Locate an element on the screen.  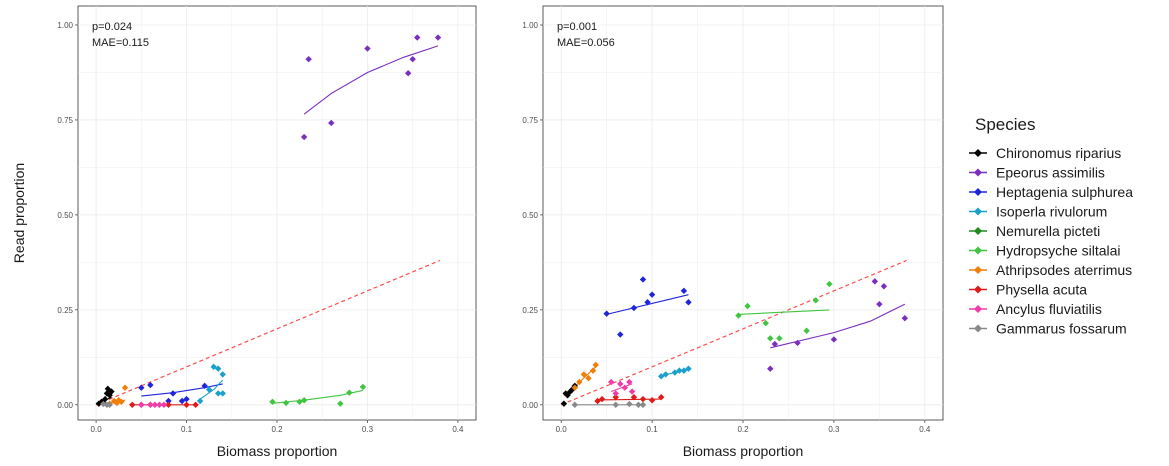
mae-annotation: MAE=0.056 is located at coordinates (586, 43).